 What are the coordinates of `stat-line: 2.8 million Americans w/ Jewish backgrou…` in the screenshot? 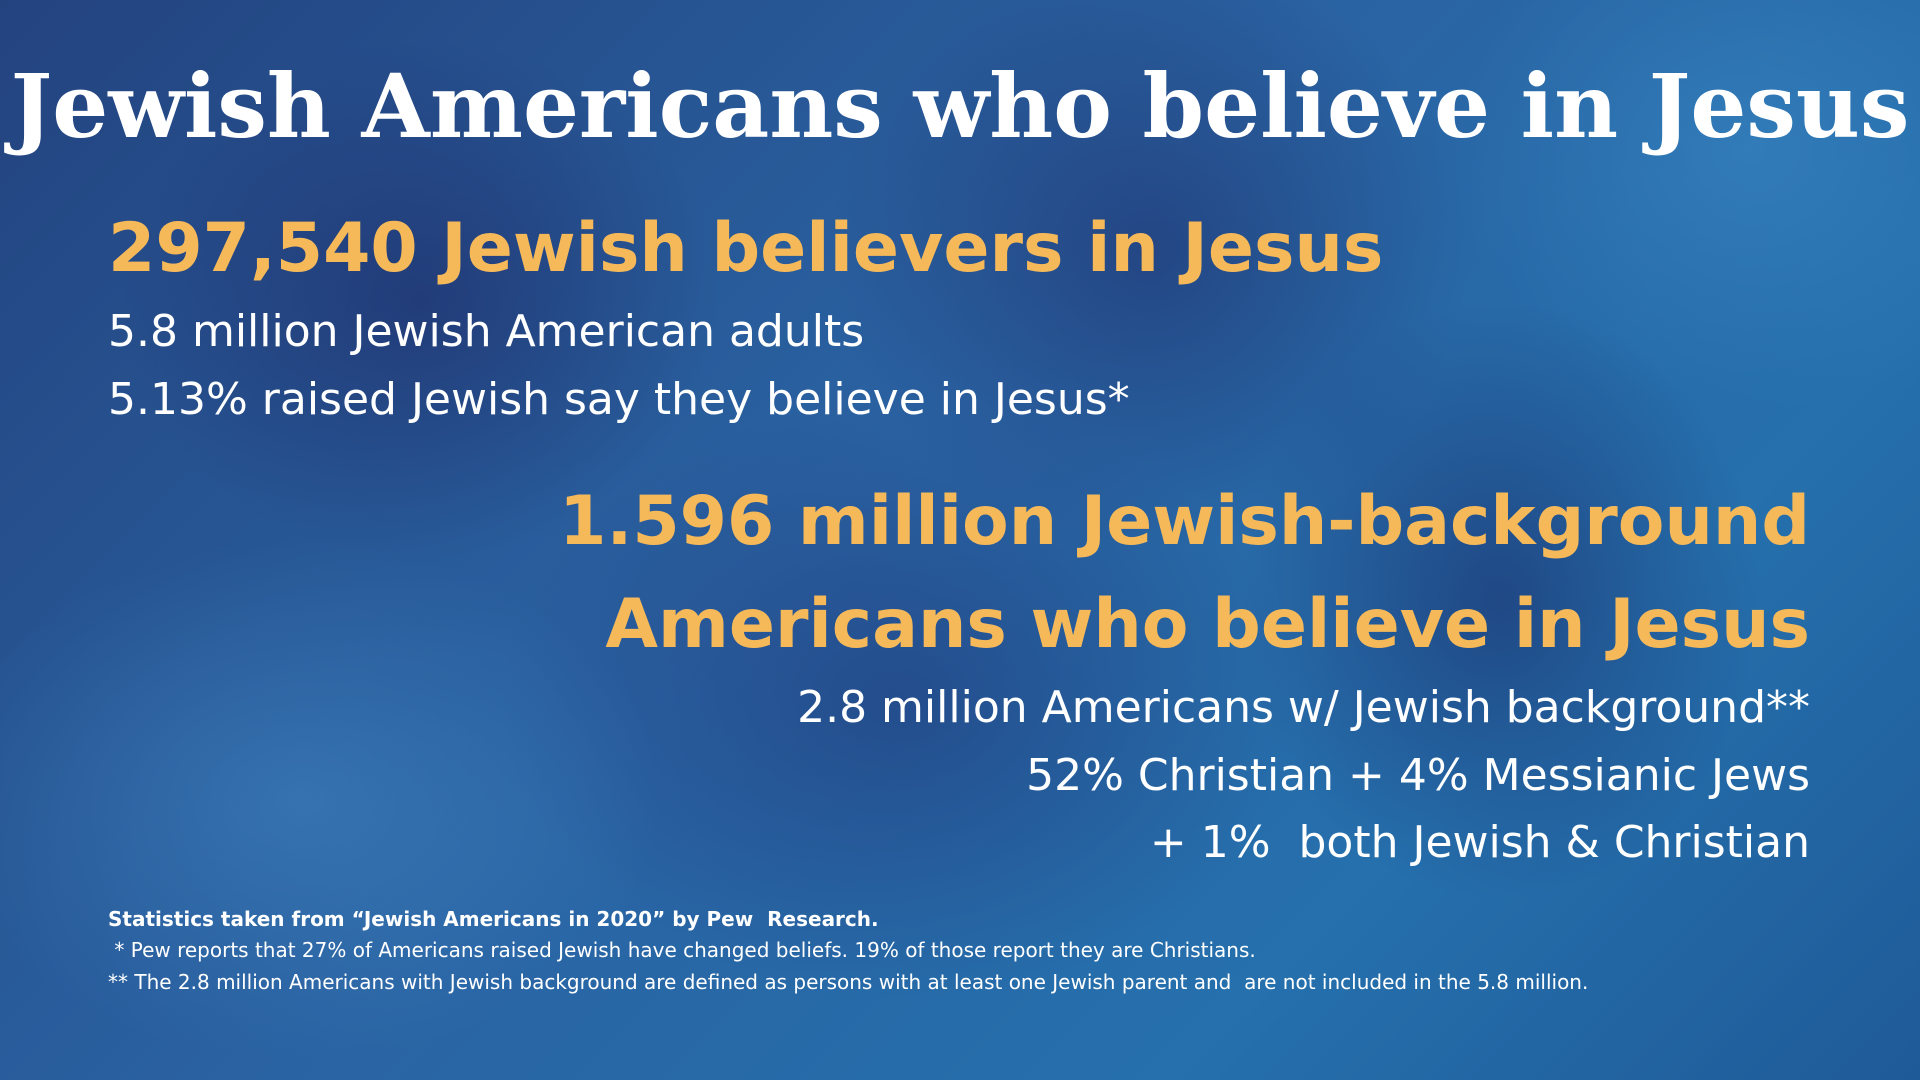 It's located at (1303, 707).